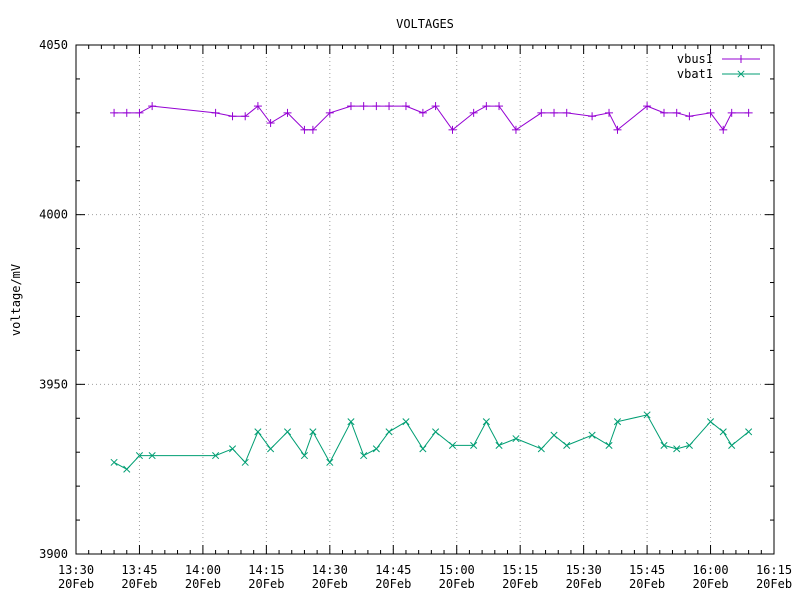  Describe the element at coordinates (718, 74) in the screenshot. I see `legend-entry-vbat1: vbat1` at that location.